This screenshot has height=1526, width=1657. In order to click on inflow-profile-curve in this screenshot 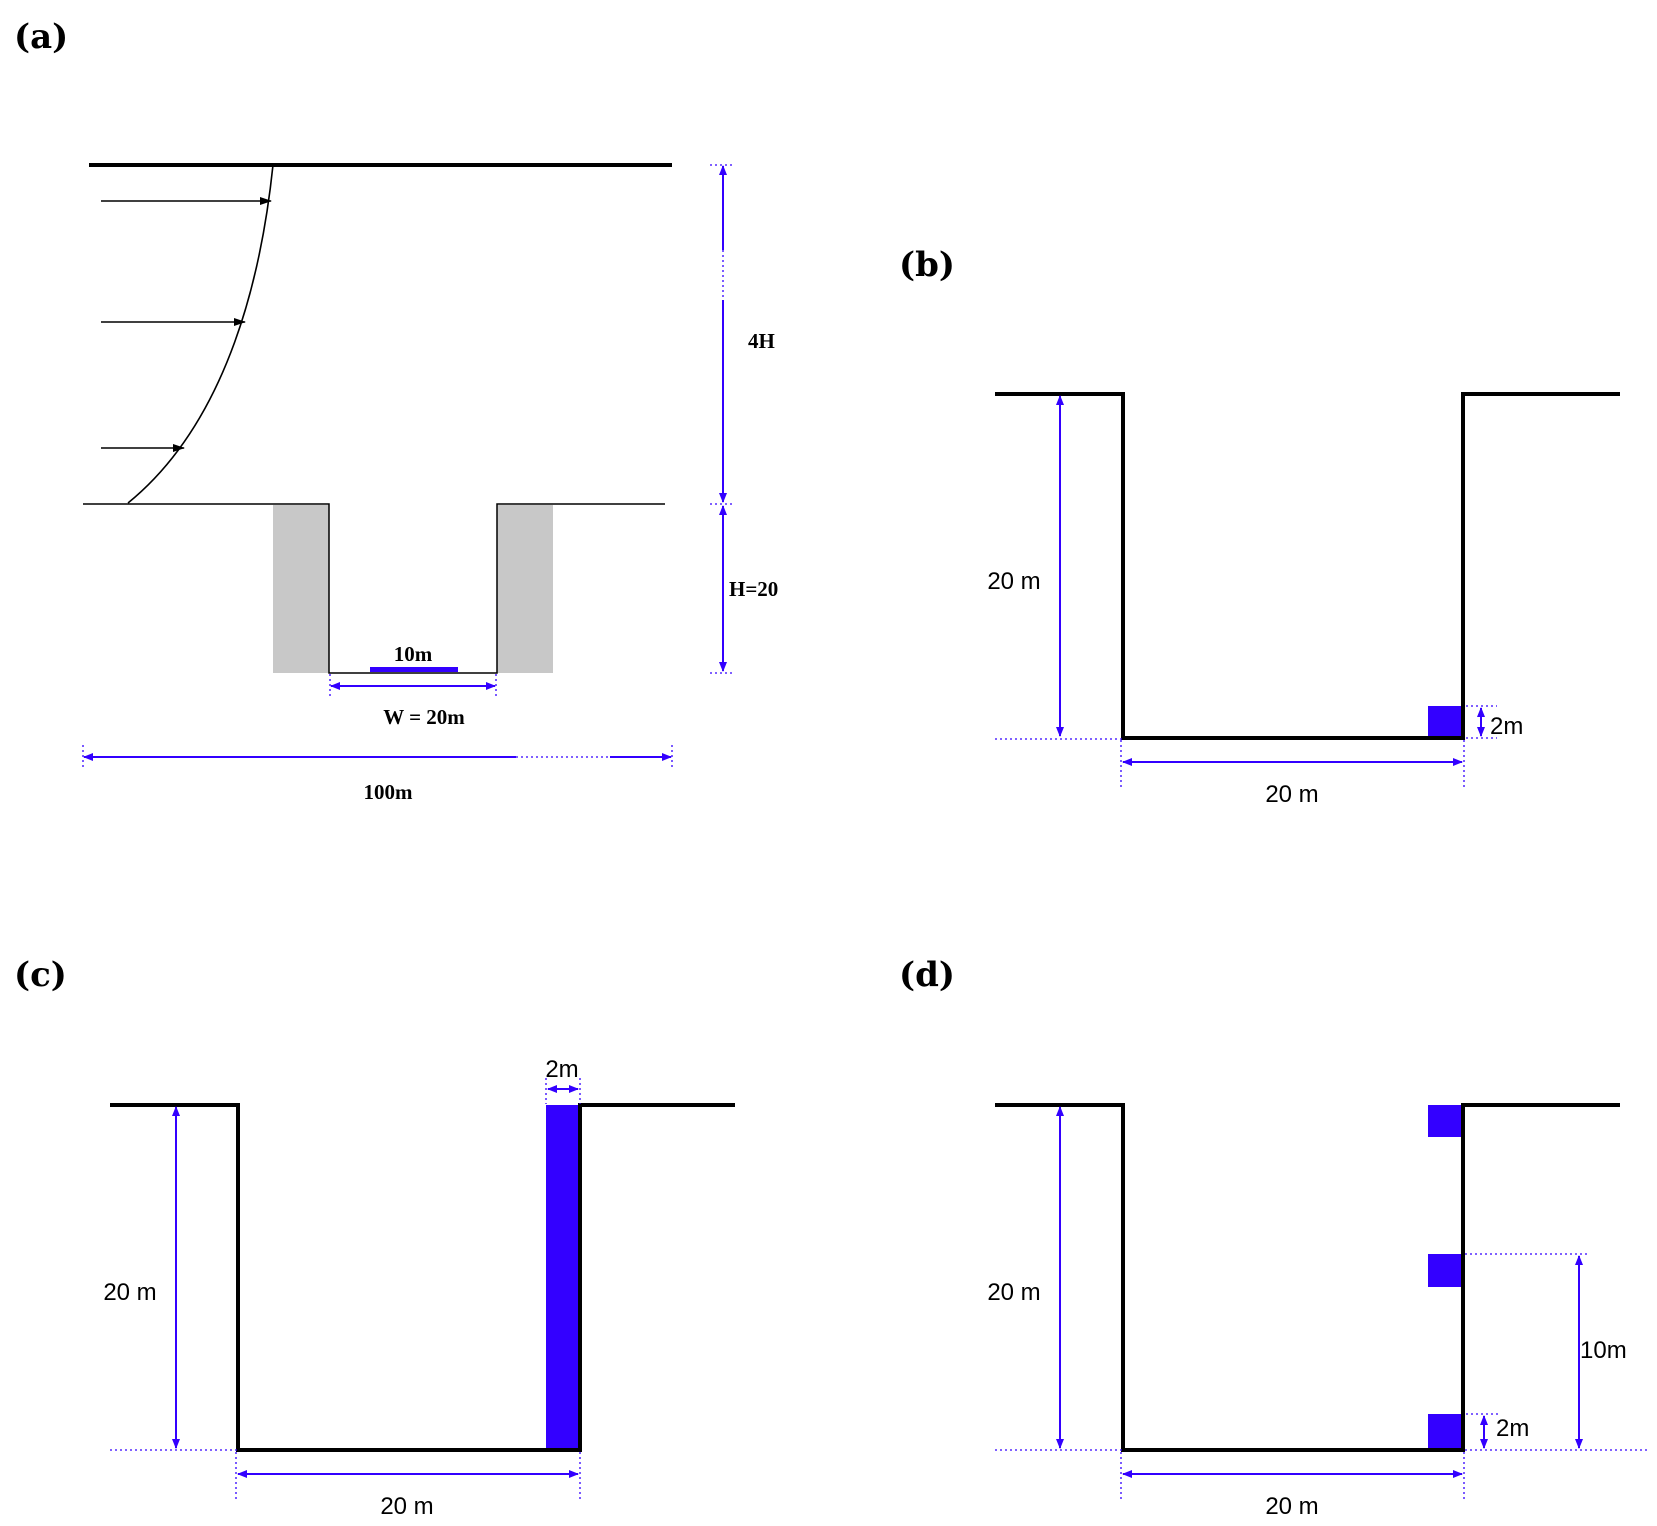, I will do `click(200, 334)`.